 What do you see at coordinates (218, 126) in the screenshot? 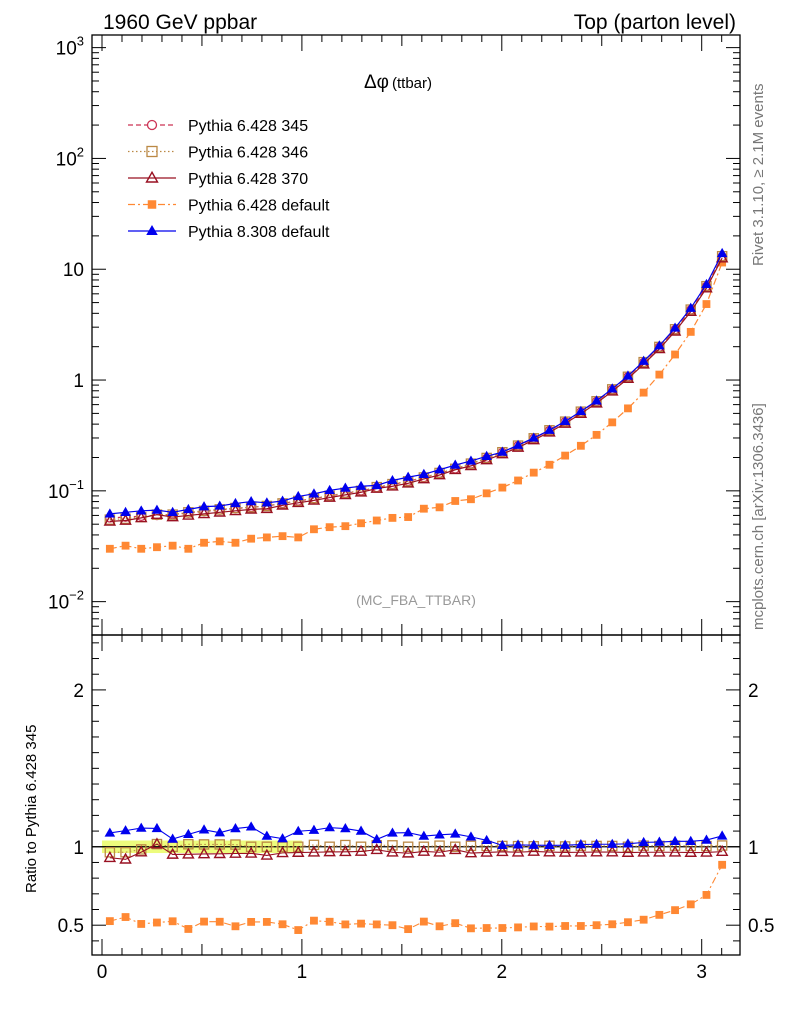
I see `legend-entry-pythia-6-428-345: Pythia 6.428 345` at bounding box center [218, 126].